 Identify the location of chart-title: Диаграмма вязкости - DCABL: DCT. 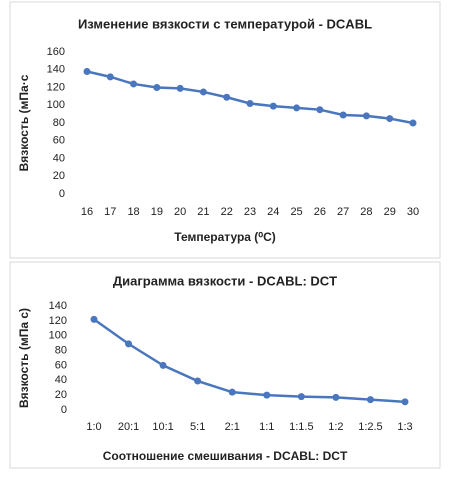
(225, 280).